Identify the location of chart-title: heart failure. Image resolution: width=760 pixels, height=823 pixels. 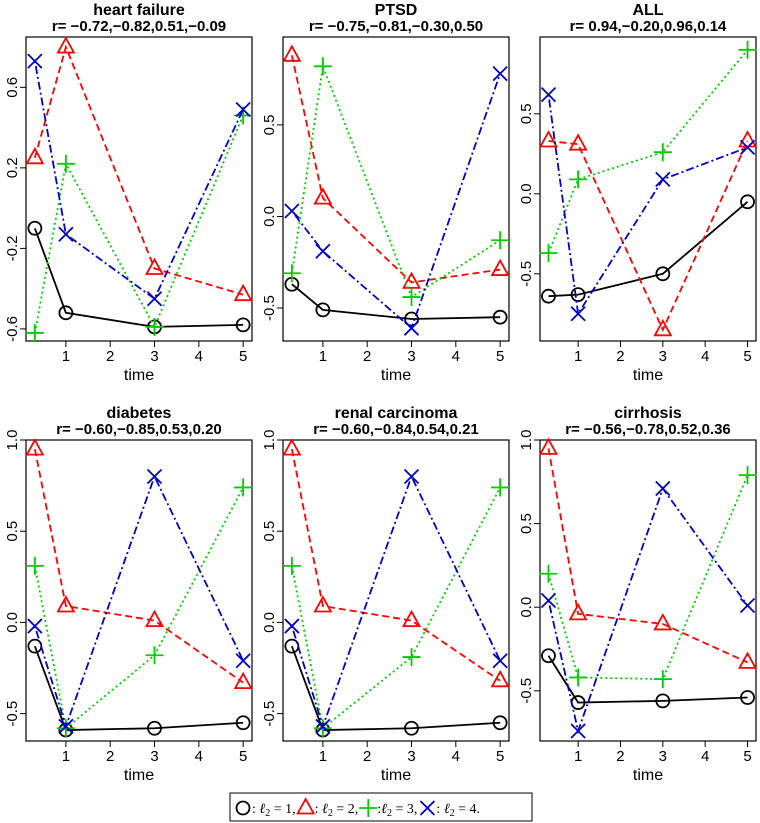
(139, 10).